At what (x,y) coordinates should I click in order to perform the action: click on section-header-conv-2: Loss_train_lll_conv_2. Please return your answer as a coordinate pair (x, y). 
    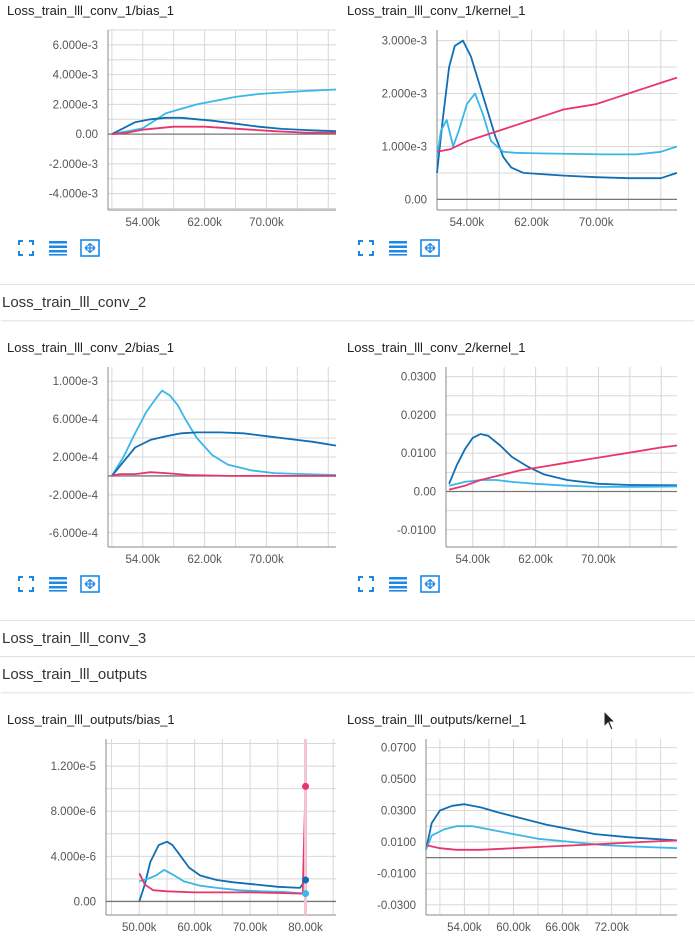
    Looking at the image, I should click on (347, 302).